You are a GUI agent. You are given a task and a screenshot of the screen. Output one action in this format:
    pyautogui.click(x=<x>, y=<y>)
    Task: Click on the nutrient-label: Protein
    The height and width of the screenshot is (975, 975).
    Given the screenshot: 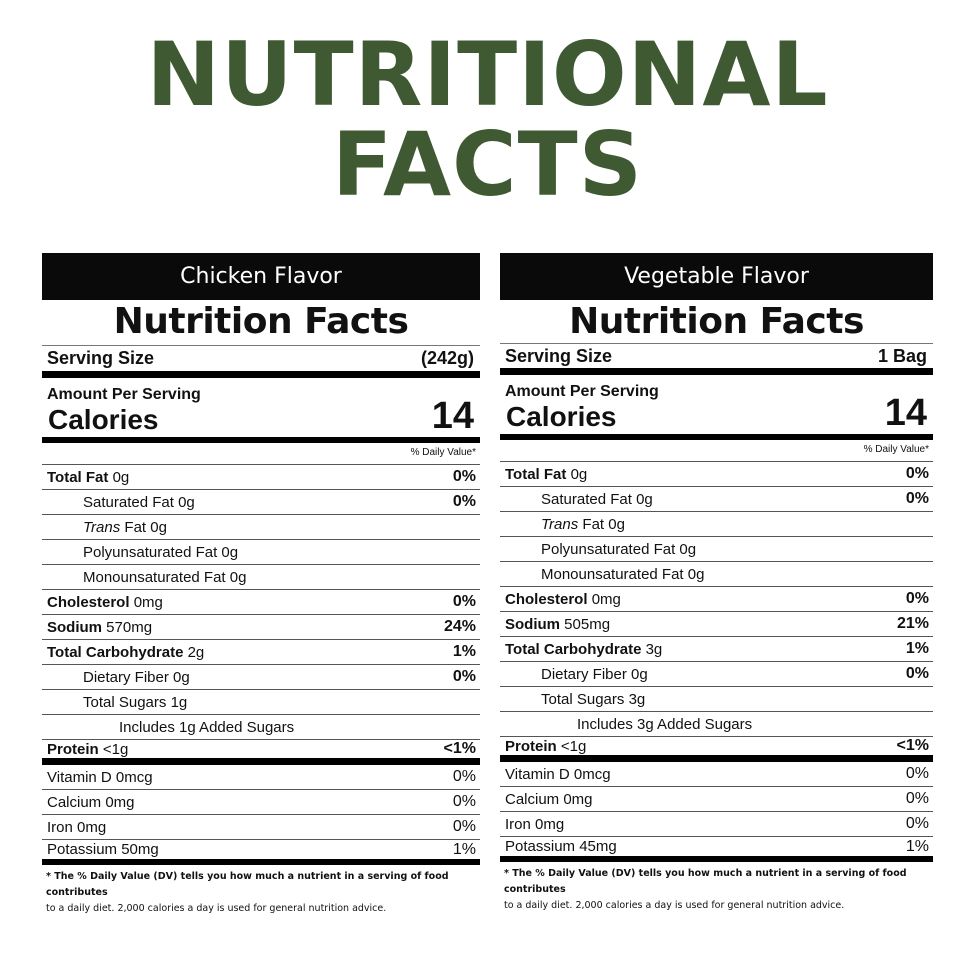 What is the action you would take?
    pyautogui.click(x=531, y=746)
    